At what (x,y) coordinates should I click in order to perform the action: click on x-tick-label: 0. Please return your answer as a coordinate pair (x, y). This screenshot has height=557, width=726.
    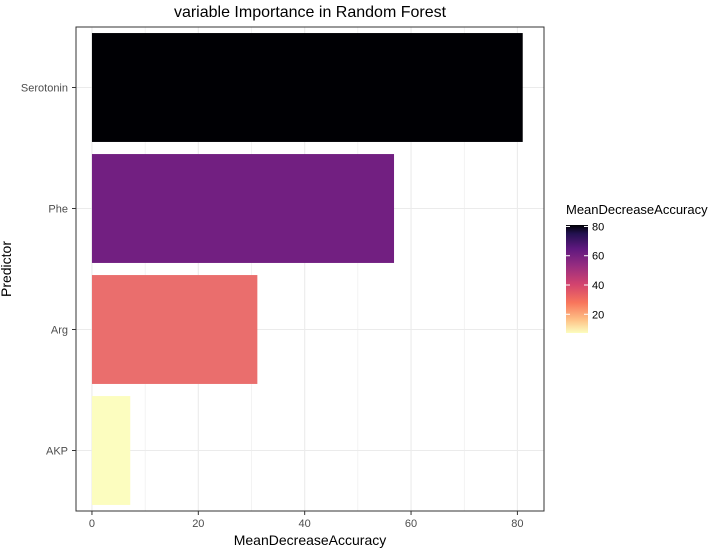
    Looking at the image, I should click on (92, 524).